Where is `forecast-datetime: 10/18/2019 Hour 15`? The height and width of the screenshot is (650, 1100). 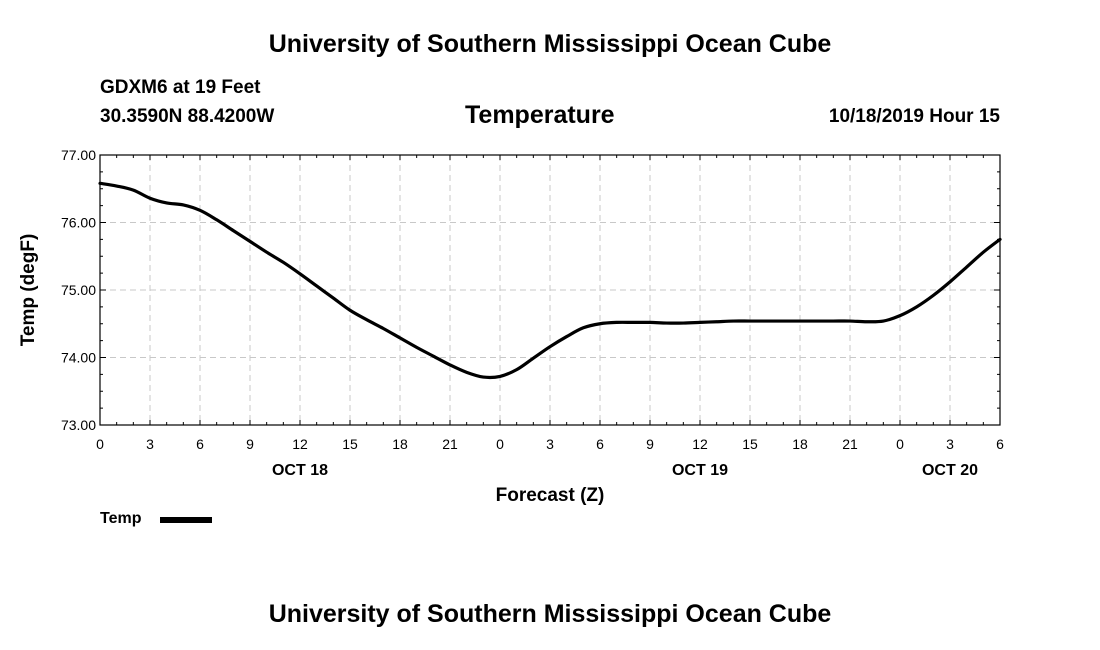 forecast-datetime: 10/18/2019 Hour 15 is located at coordinates (914, 116).